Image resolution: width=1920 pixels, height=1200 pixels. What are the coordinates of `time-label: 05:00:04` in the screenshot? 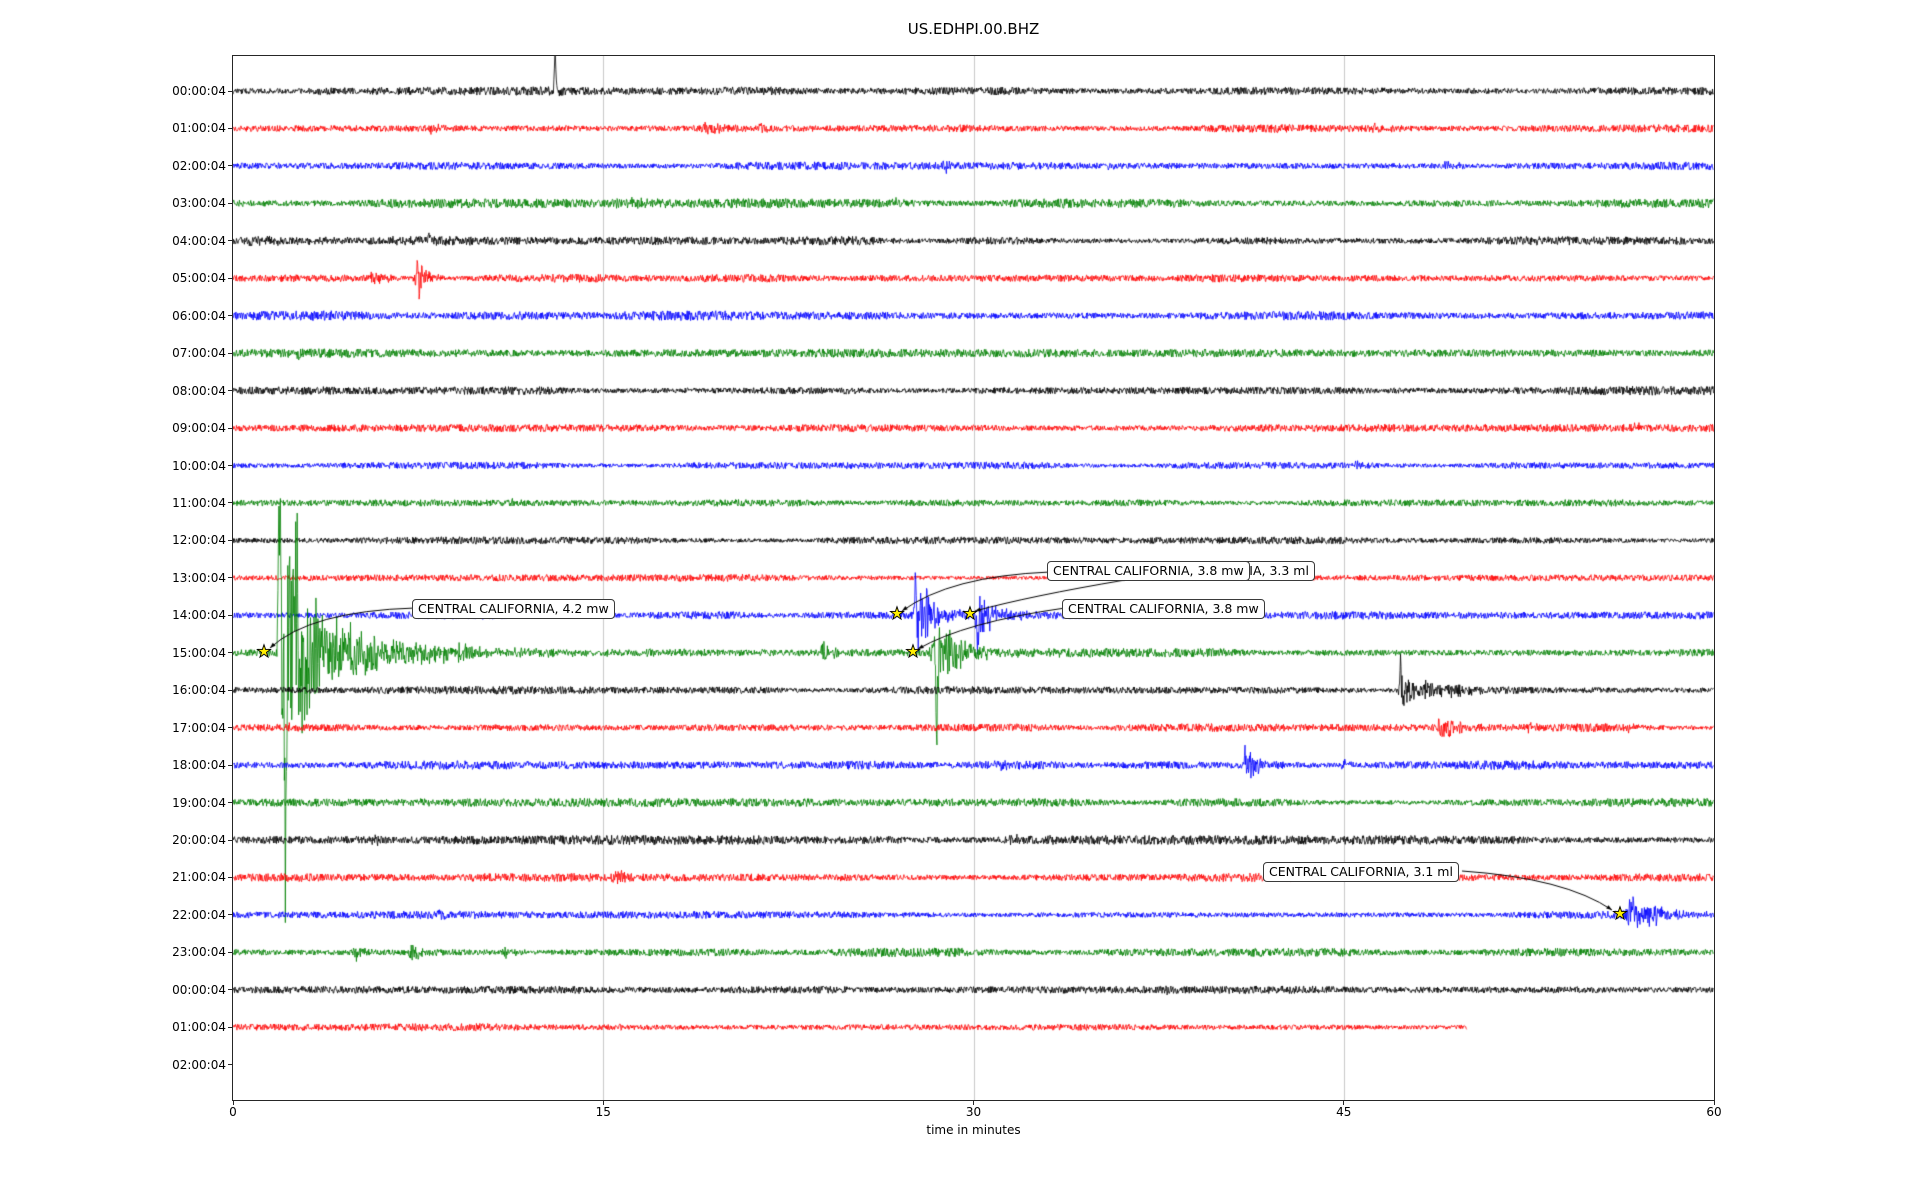 It's located at (199, 278).